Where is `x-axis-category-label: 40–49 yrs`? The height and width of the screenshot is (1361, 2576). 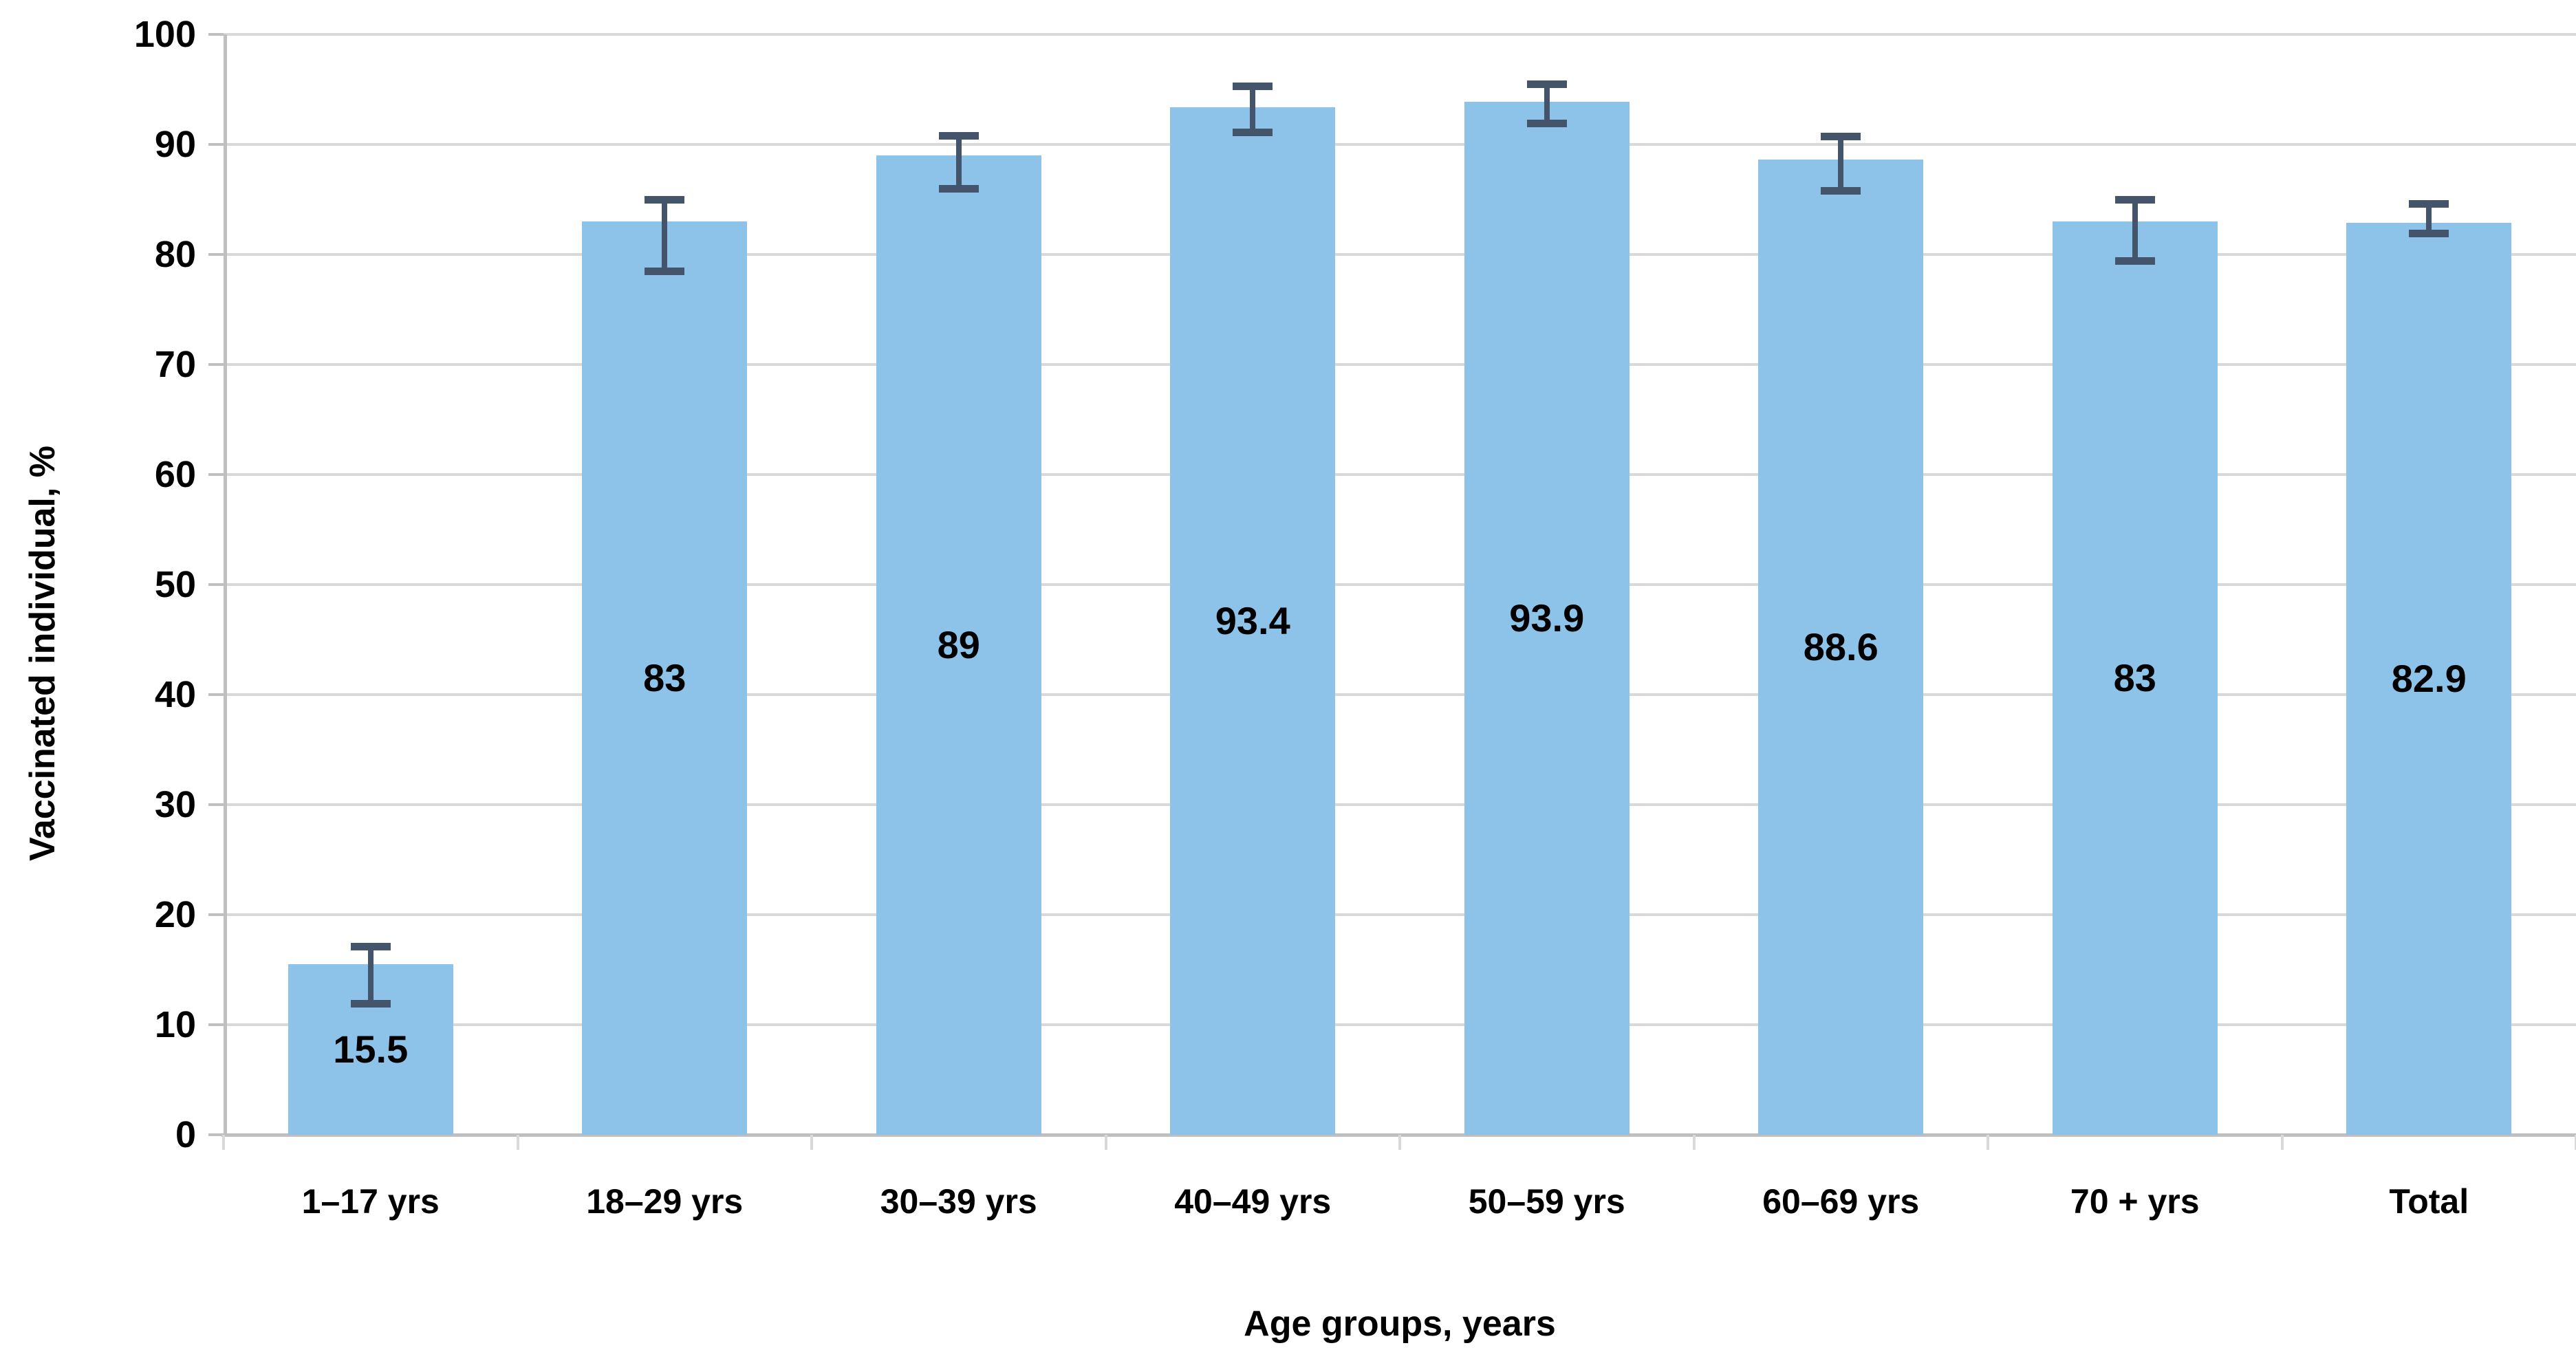
x-axis-category-label: 40–49 yrs is located at coordinates (1253, 1202).